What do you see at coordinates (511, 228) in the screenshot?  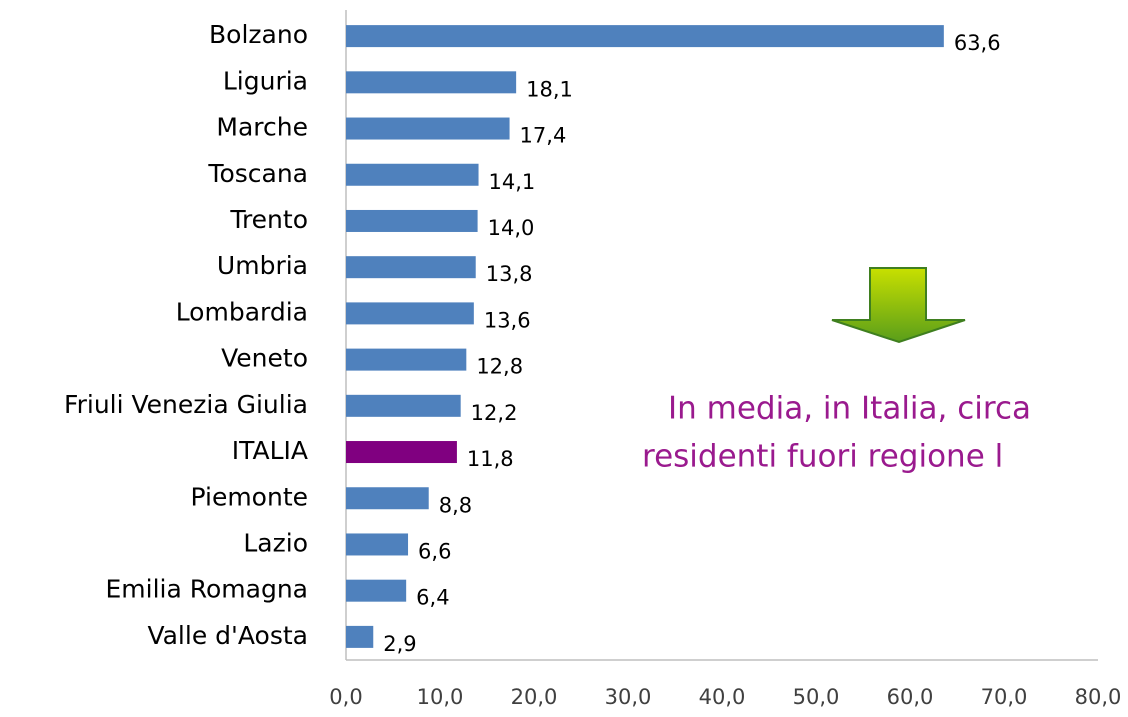 I see `value-label: 14,0` at bounding box center [511, 228].